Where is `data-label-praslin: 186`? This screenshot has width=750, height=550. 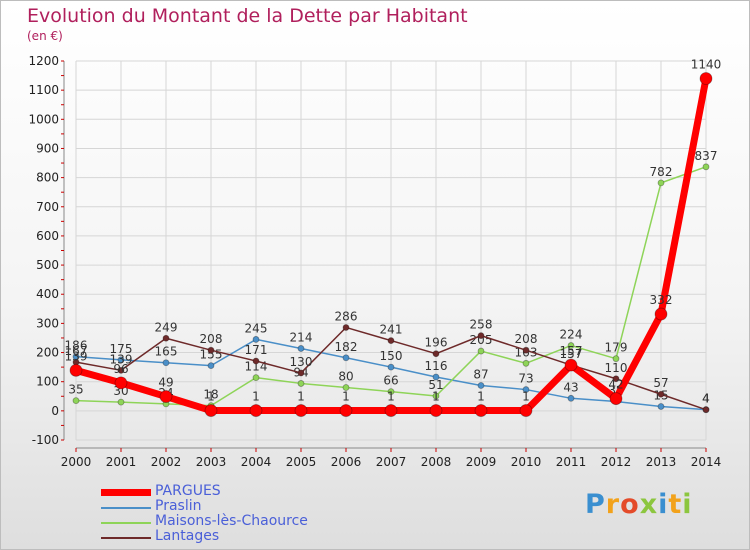
data-label-praslin: 186 is located at coordinates (76, 346).